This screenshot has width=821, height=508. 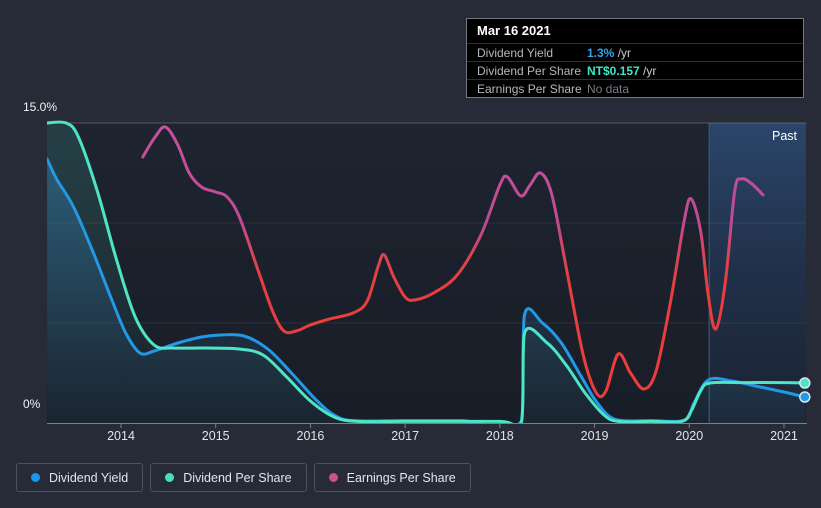 I want to click on tooltip-row-value: 1.3% /yr, so click(x=609, y=52).